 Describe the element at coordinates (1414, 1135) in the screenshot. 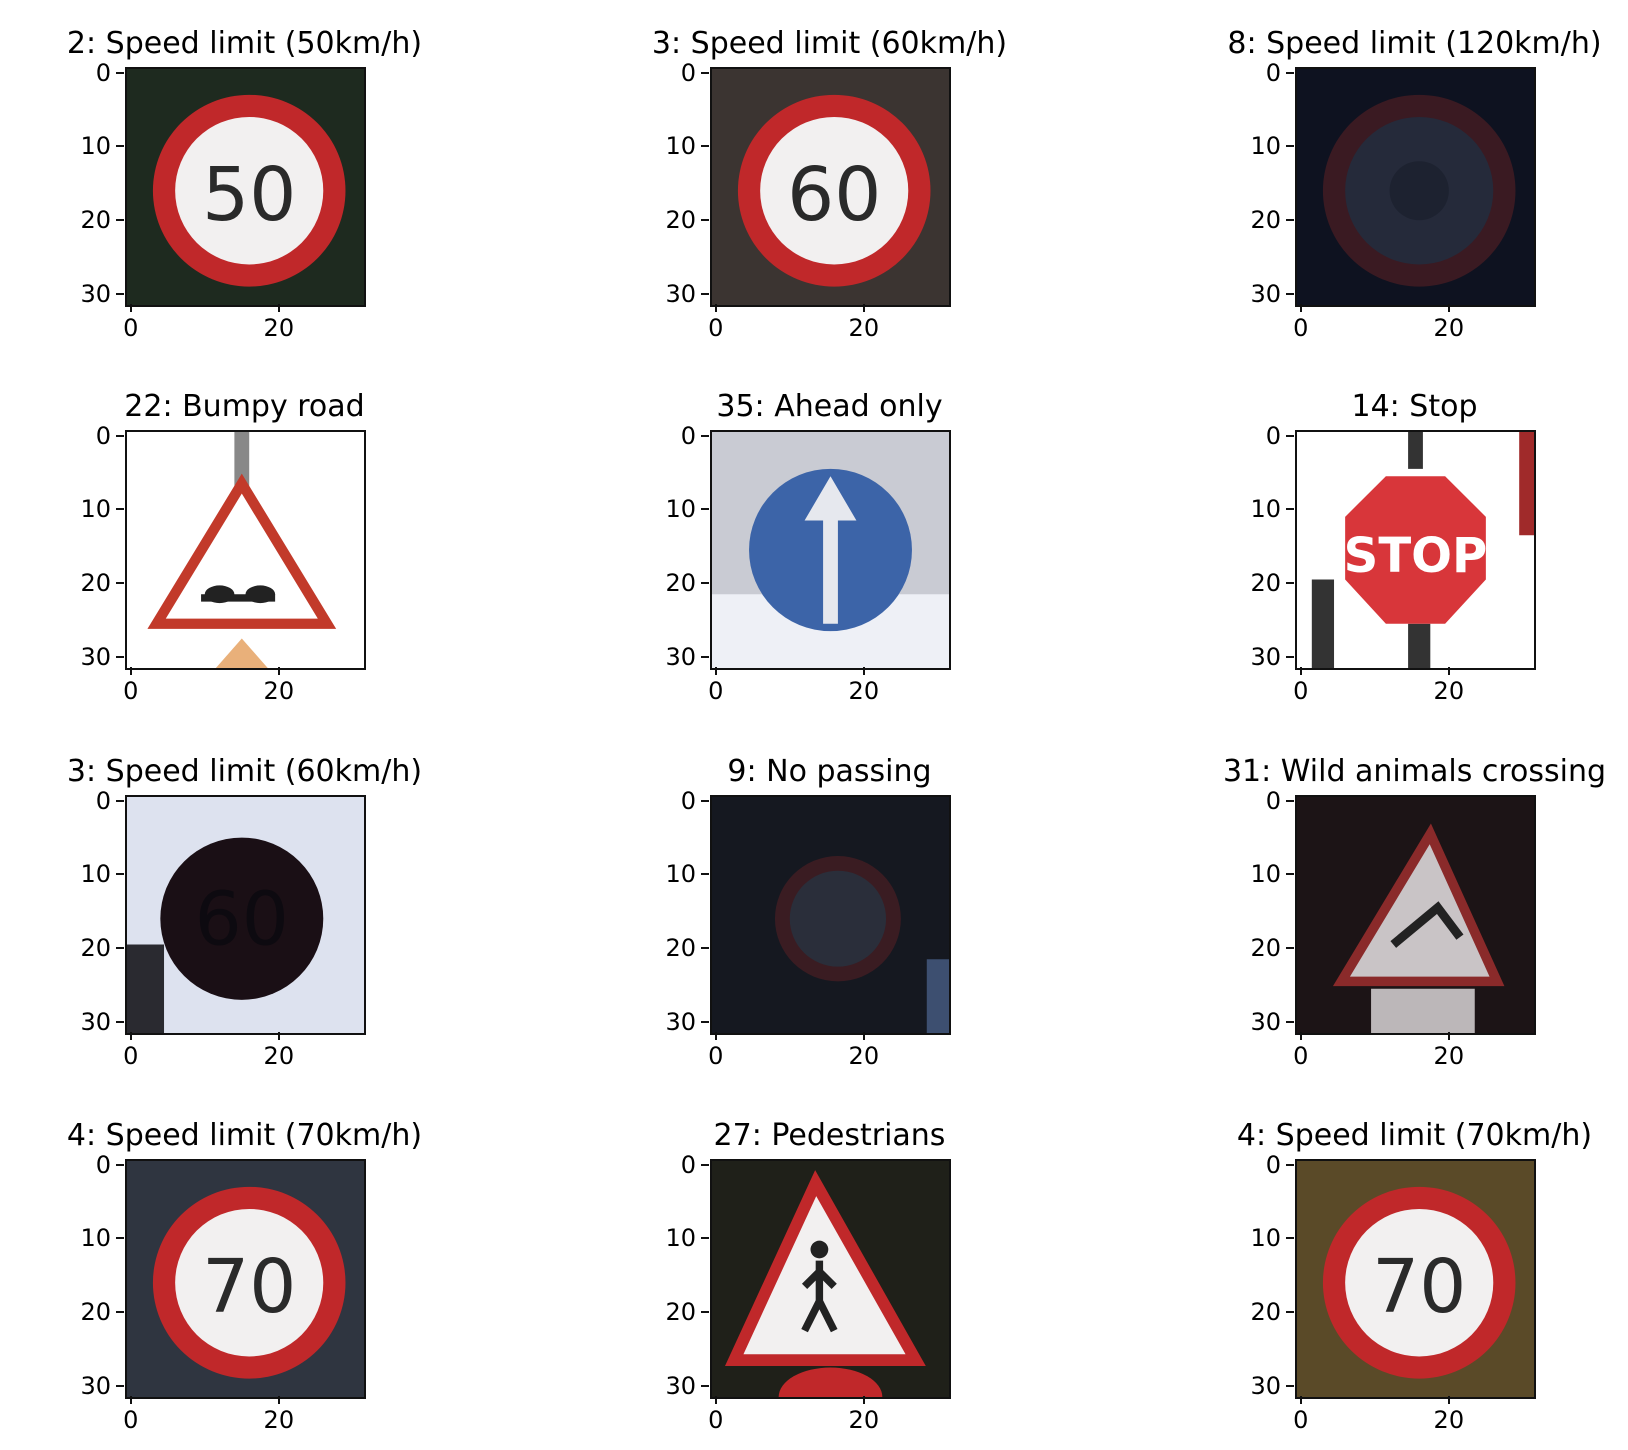

I see `panel-title: 4: Speed limit (70km/h)` at that location.